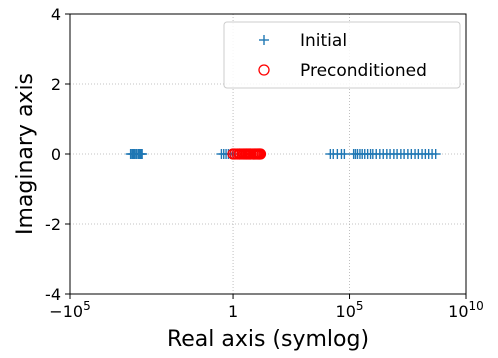 This screenshot has width=498, height=358. Describe the element at coordinates (363, 71) in the screenshot. I see `legend-label-preconditioned: Preconditioned` at that location.